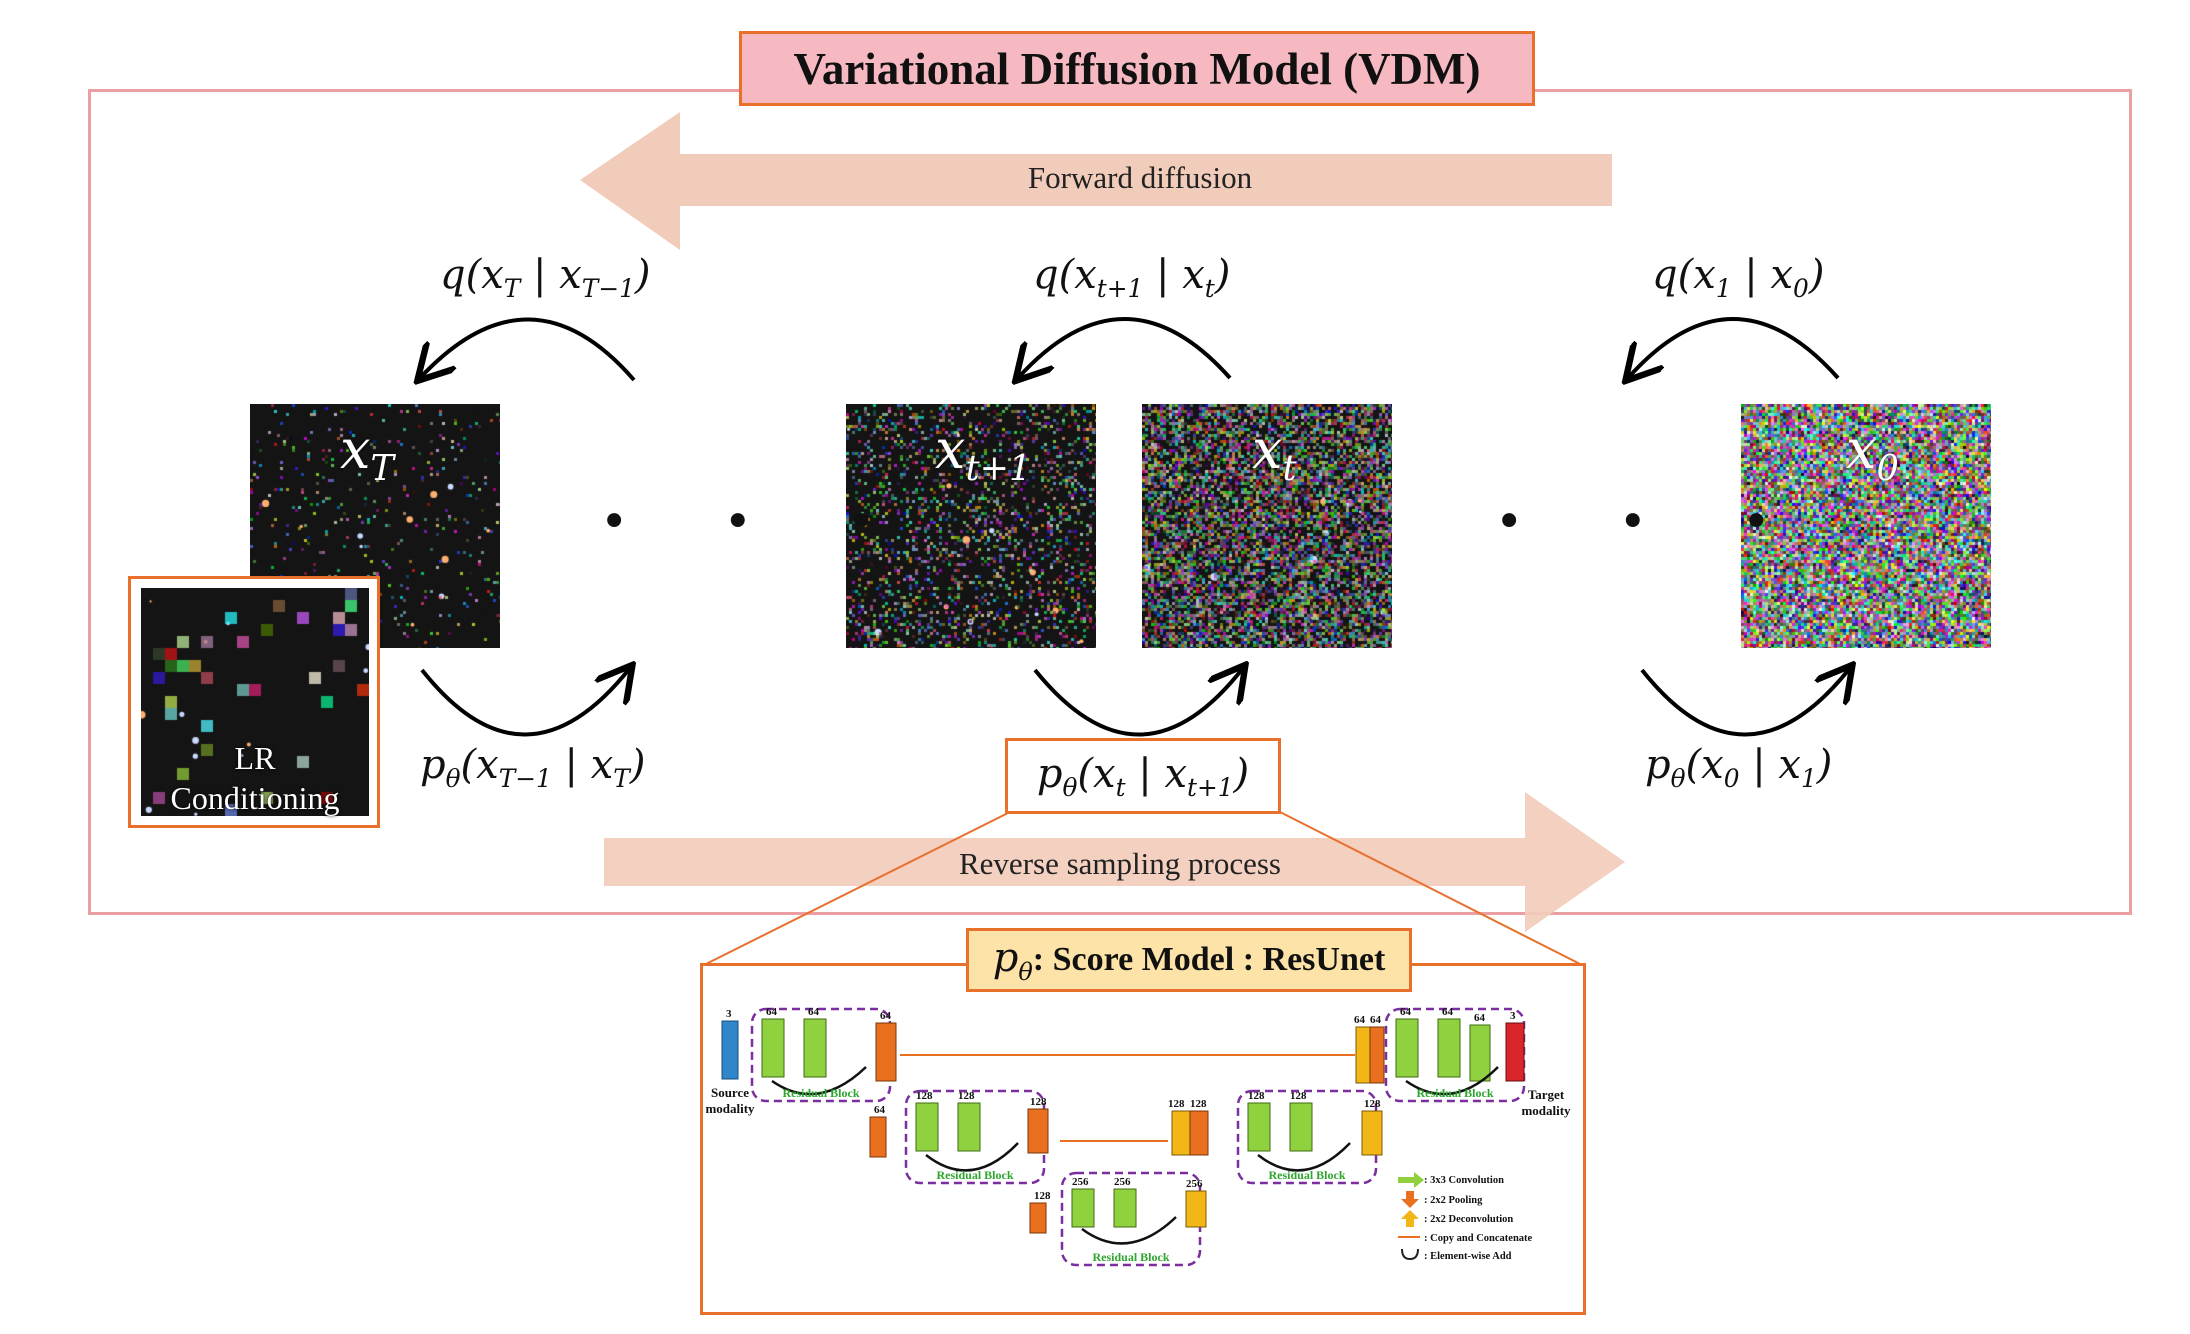 Image resolution: width=2190 pixels, height=1334 pixels. Describe the element at coordinates (1410, 1199) in the screenshot. I see `orange-down-arrow-icon` at that location.